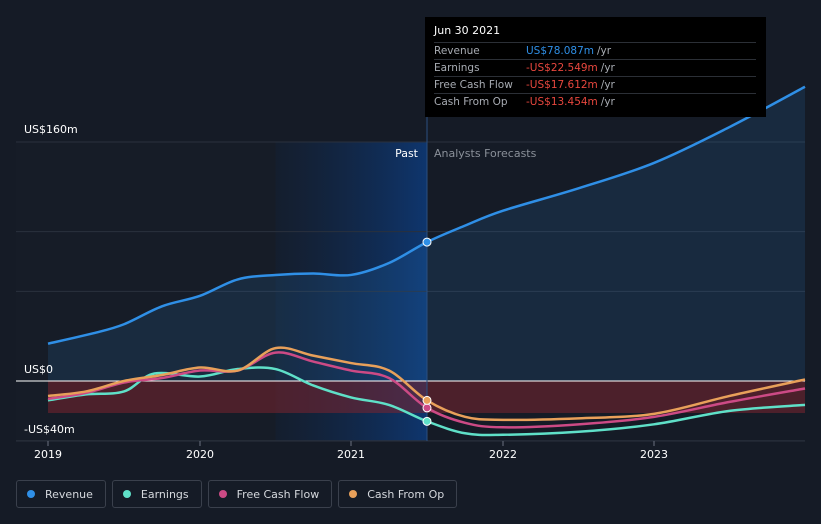  Describe the element at coordinates (426, 384) in the screenshot. I see `series-line-cash-from-op` at that location.